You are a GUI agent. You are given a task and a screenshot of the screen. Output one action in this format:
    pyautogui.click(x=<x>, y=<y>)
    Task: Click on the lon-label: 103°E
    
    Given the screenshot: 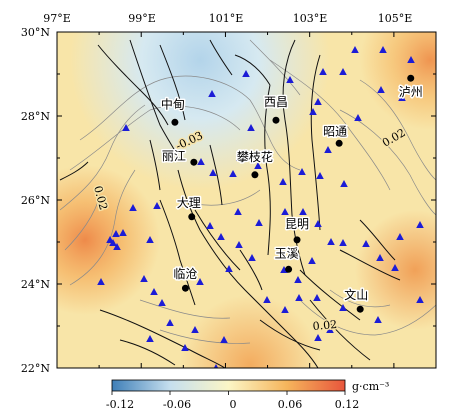 What is the action you would take?
    pyautogui.click(x=310, y=18)
    